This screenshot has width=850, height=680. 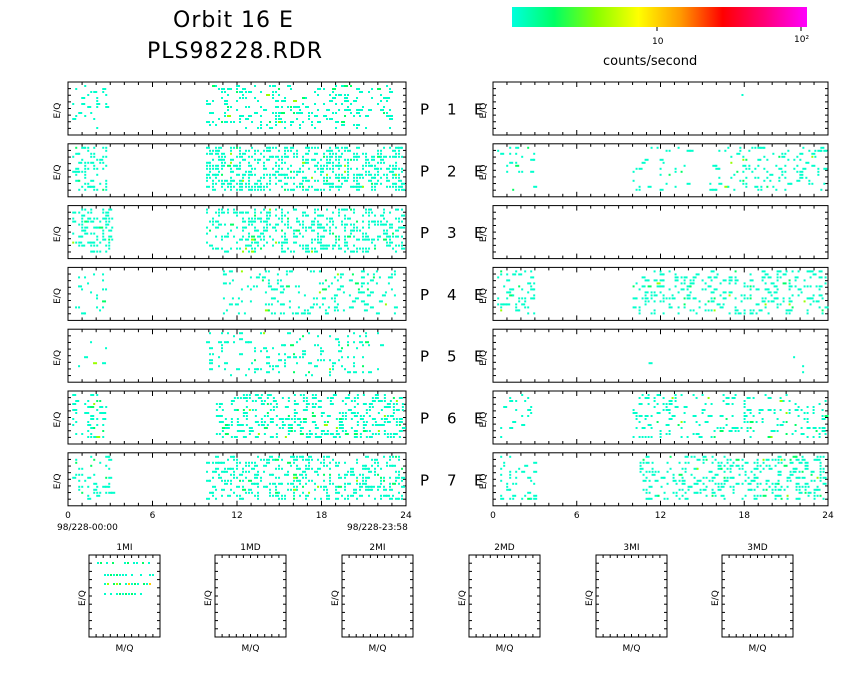 What do you see at coordinates (577, 516) in the screenshot?
I see `x-tick-label: 6` at bounding box center [577, 516].